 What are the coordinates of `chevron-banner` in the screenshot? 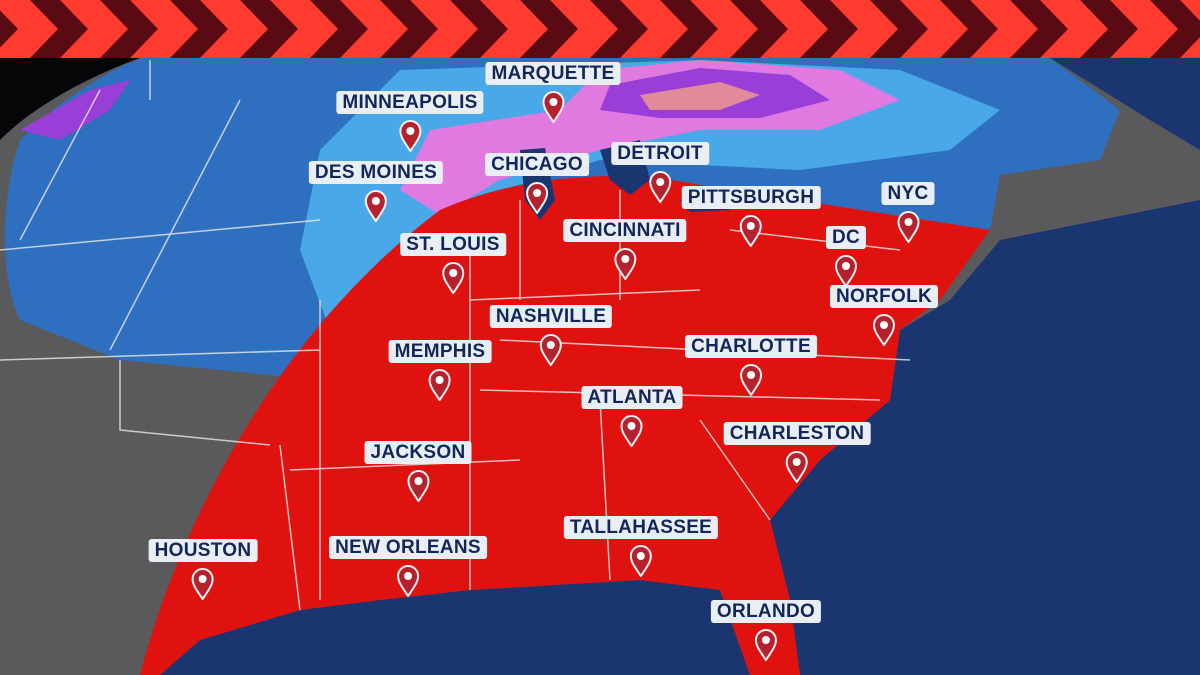 It's located at (600, 29).